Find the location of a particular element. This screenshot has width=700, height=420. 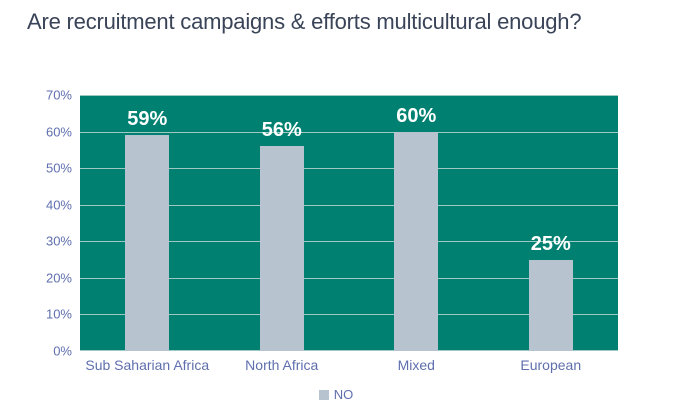

y-tick-label: 10% is located at coordinates (58, 314).